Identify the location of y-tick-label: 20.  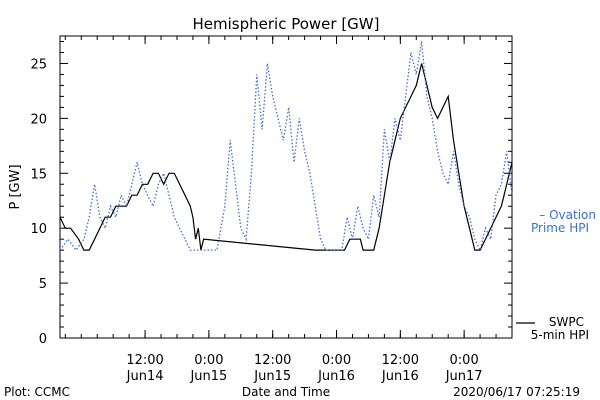
(38, 119).